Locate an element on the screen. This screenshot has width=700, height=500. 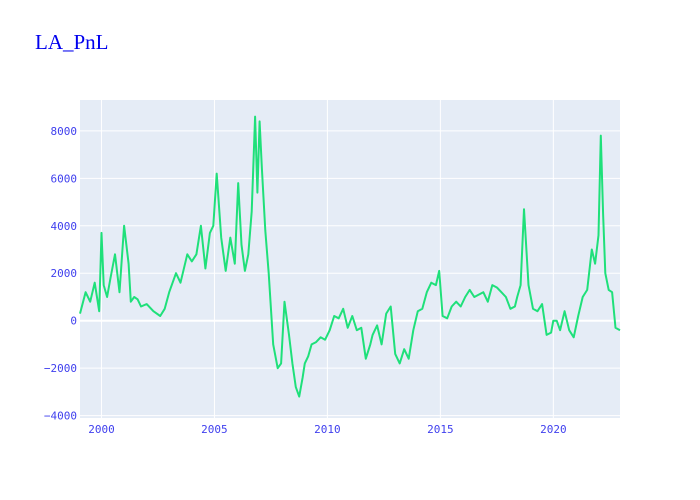
y-tick-label: 8000 is located at coordinates (64, 131).